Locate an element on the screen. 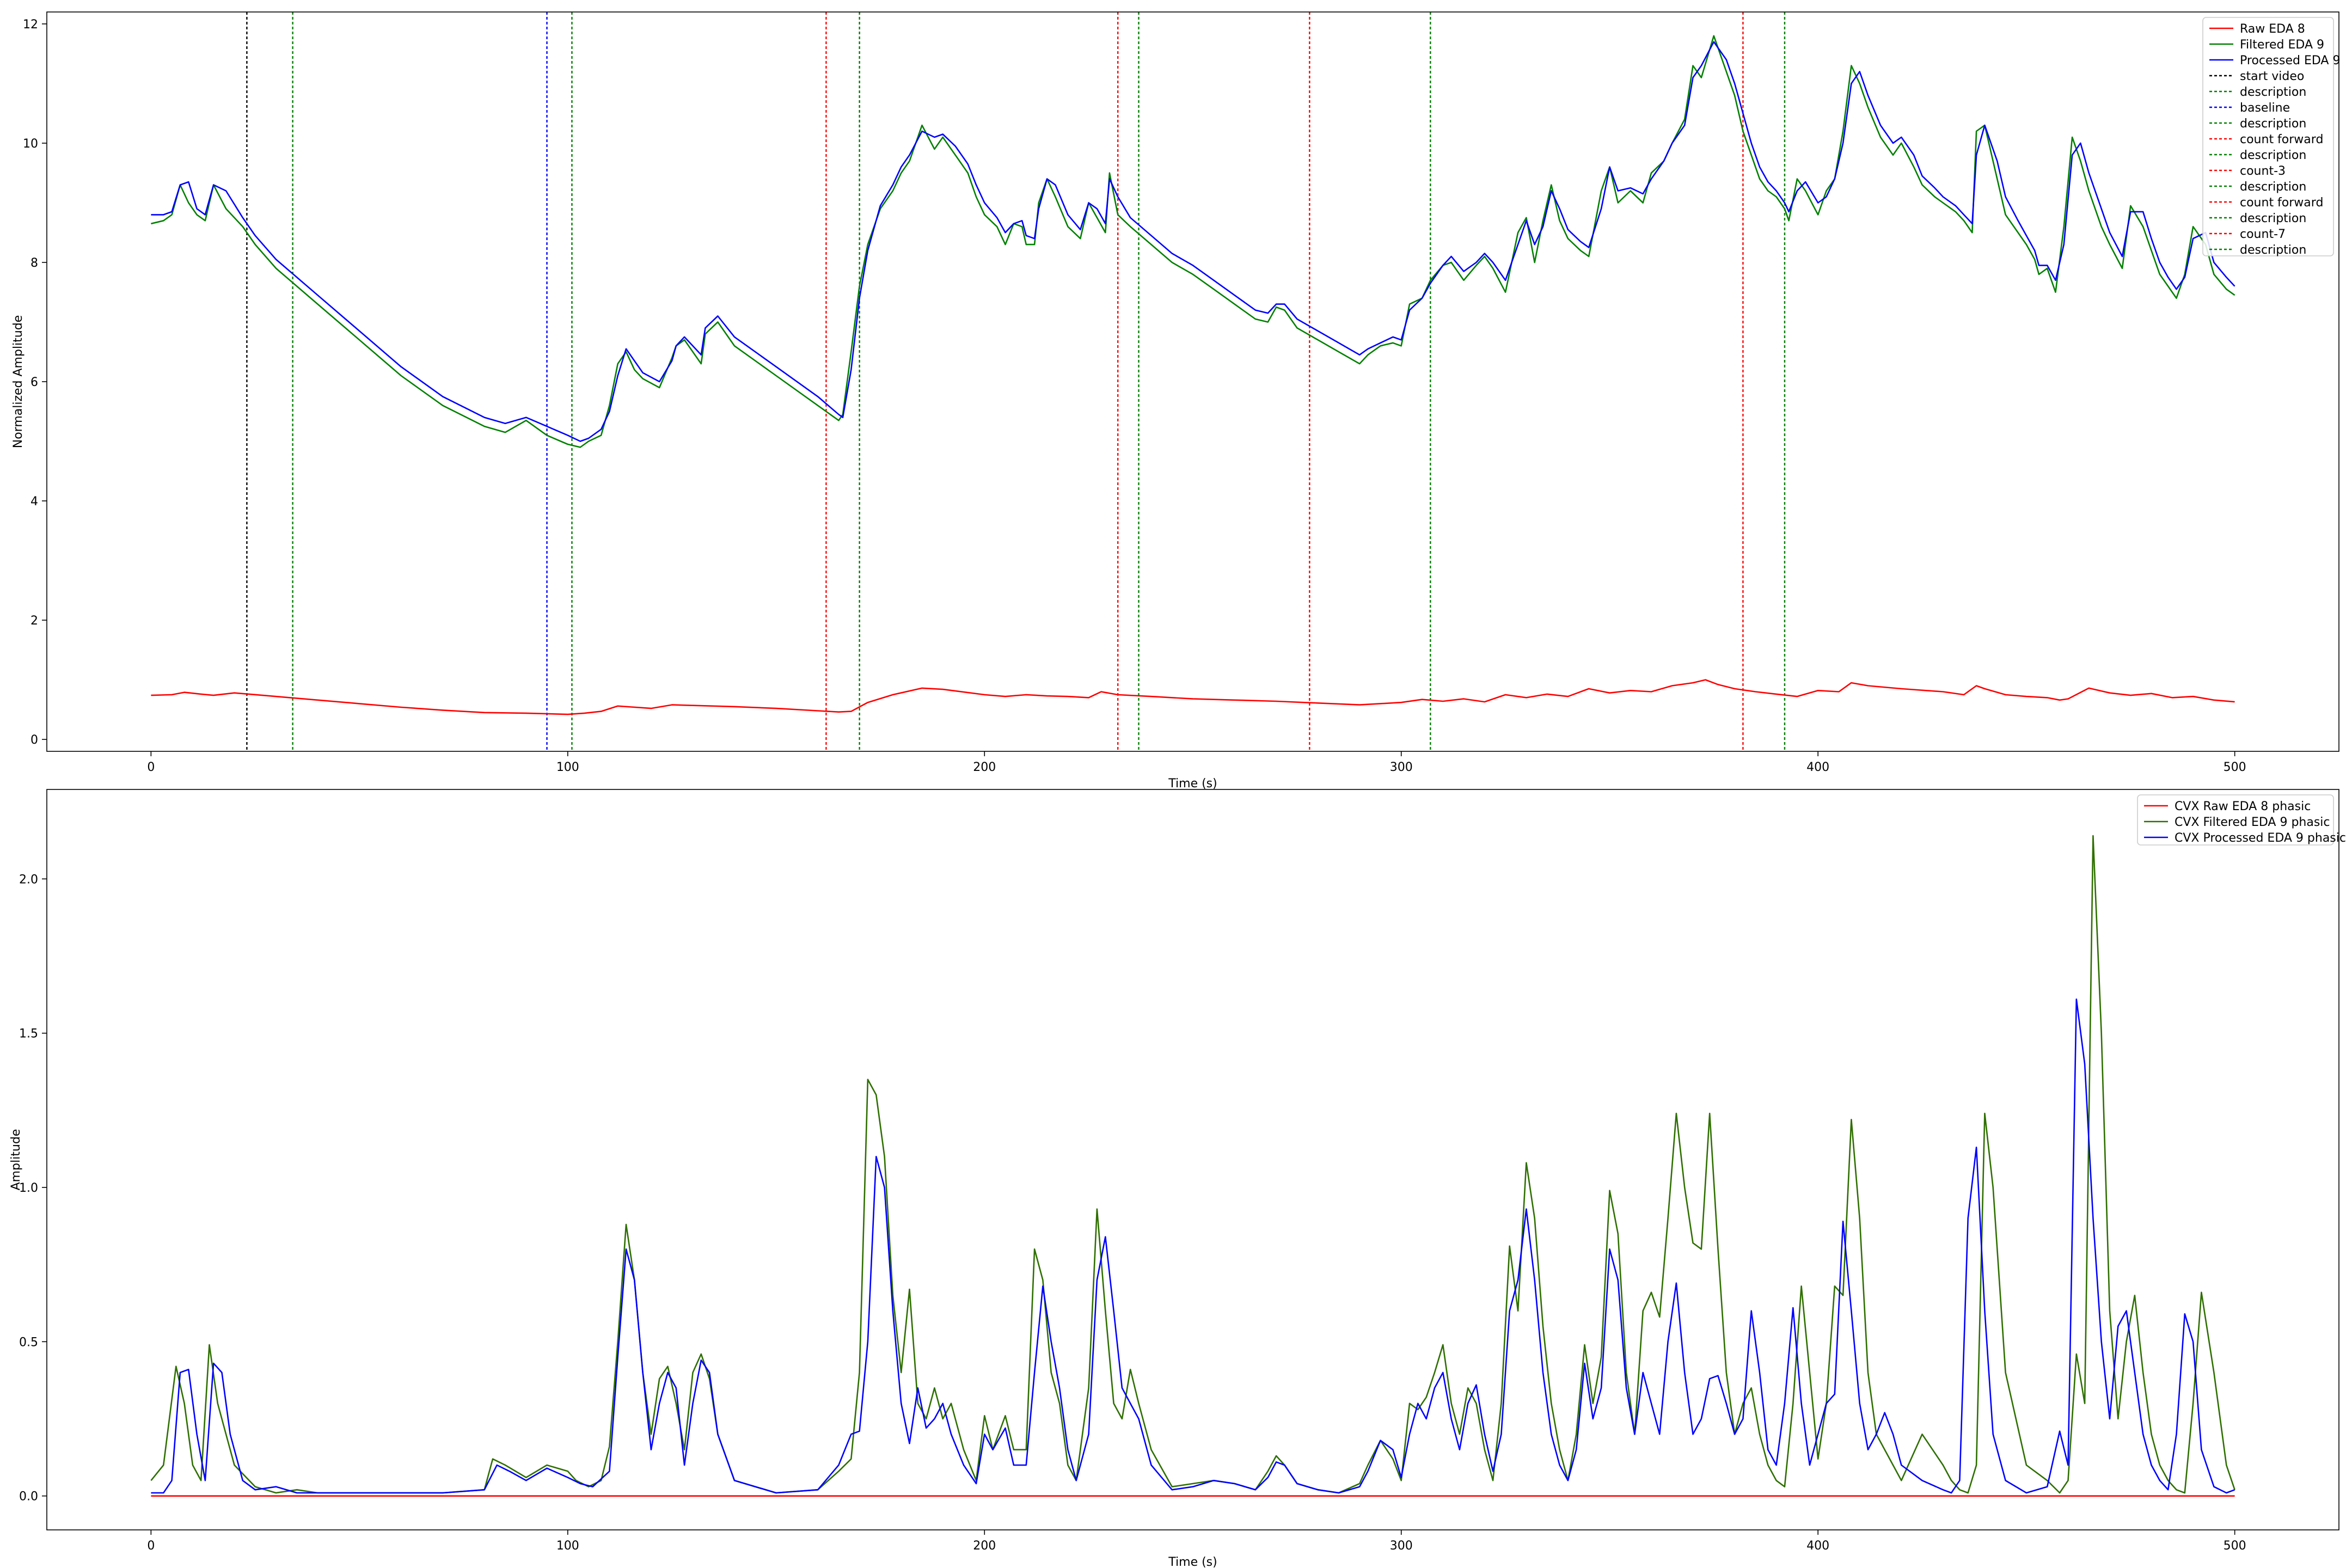  y-tick-label: 1.0 is located at coordinates (28, 1188).